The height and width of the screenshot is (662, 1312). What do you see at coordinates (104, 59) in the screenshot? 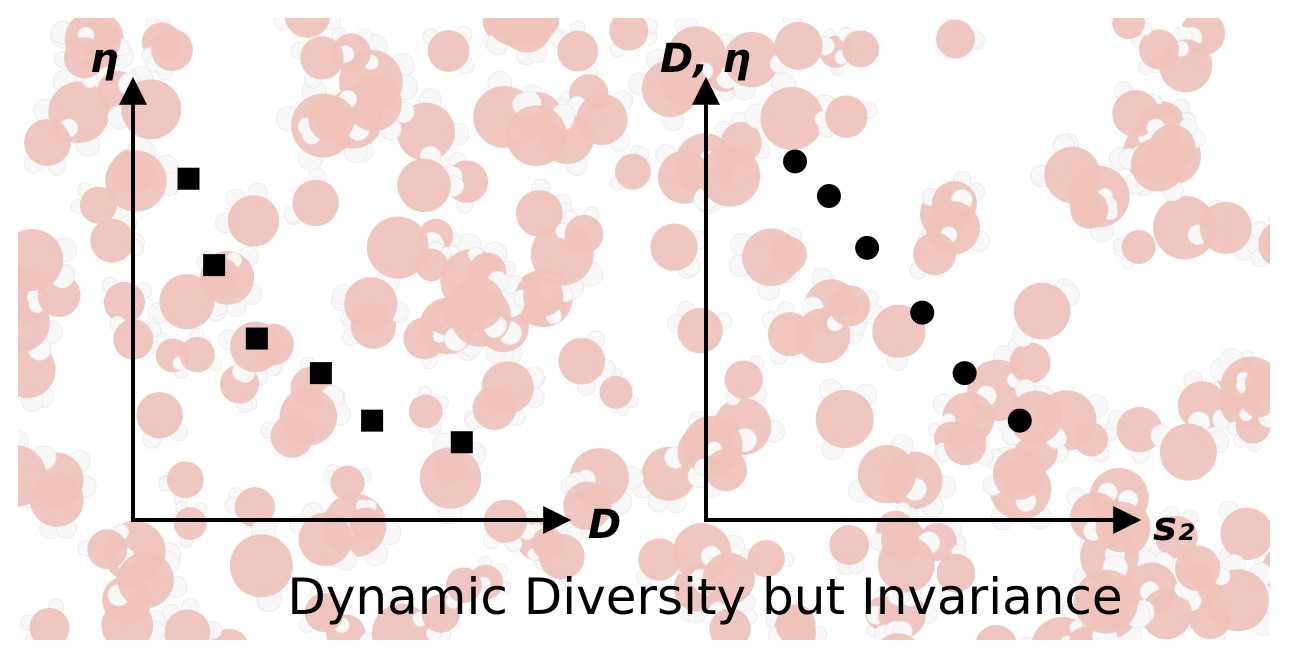
I see `y-axis-label: η` at bounding box center [104, 59].